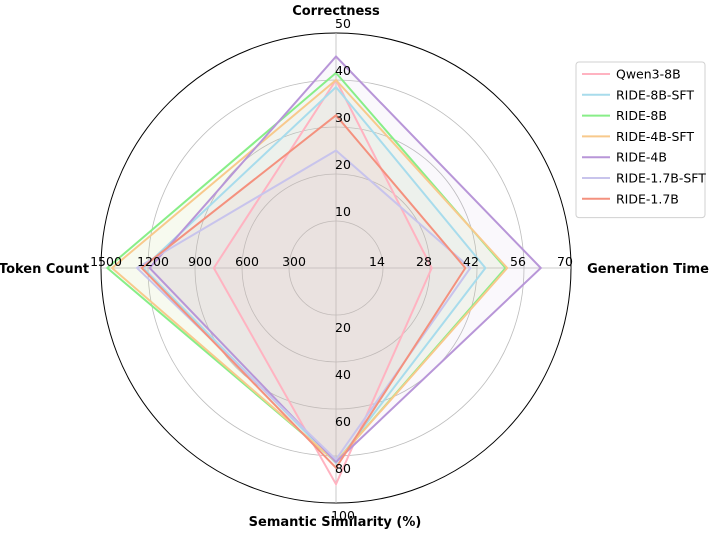  I want to click on tick-label: 1200, so click(153, 261).